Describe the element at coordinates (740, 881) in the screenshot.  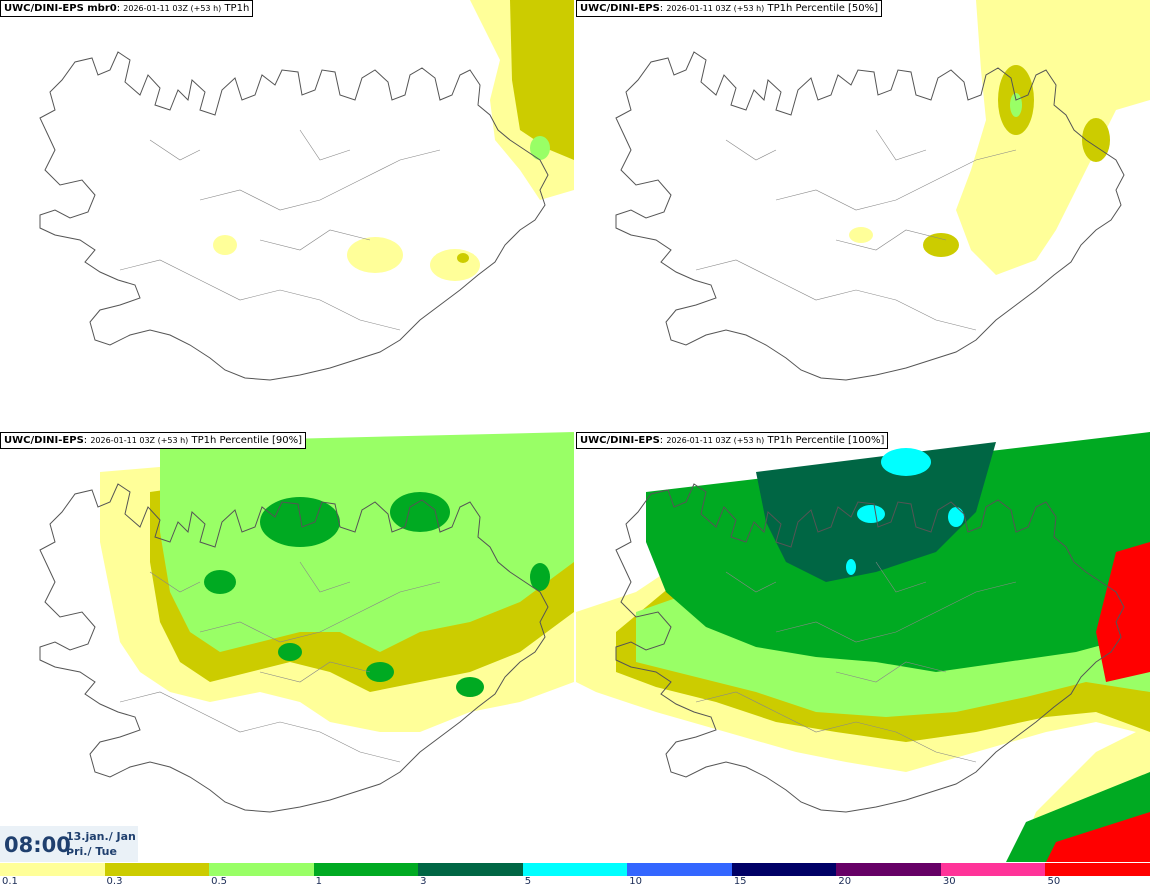
I see `colorbar-label: 15` at that location.